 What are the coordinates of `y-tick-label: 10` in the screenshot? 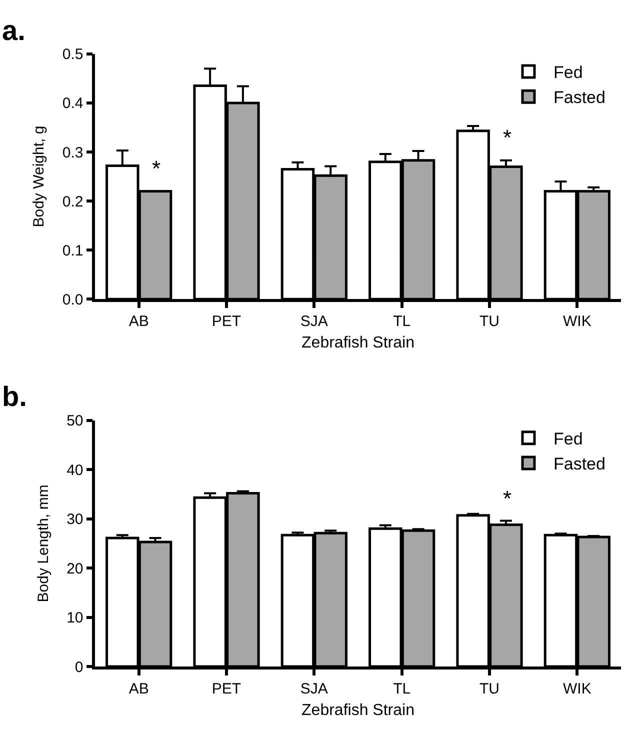 It's located at (75, 618).